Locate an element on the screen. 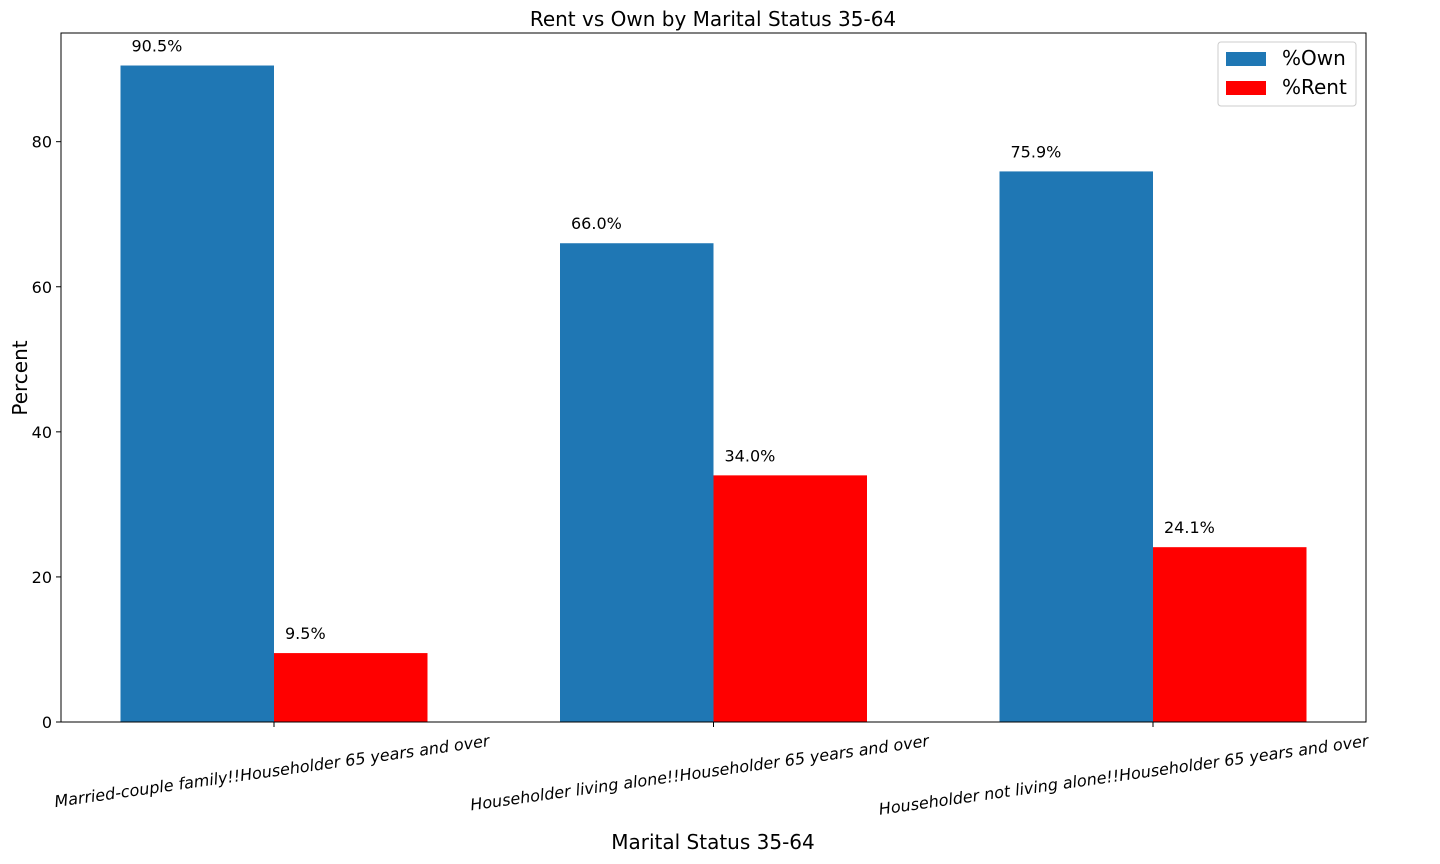 The image size is (1440, 864). legend-label-rent: %Rent is located at coordinates (1314, 87).